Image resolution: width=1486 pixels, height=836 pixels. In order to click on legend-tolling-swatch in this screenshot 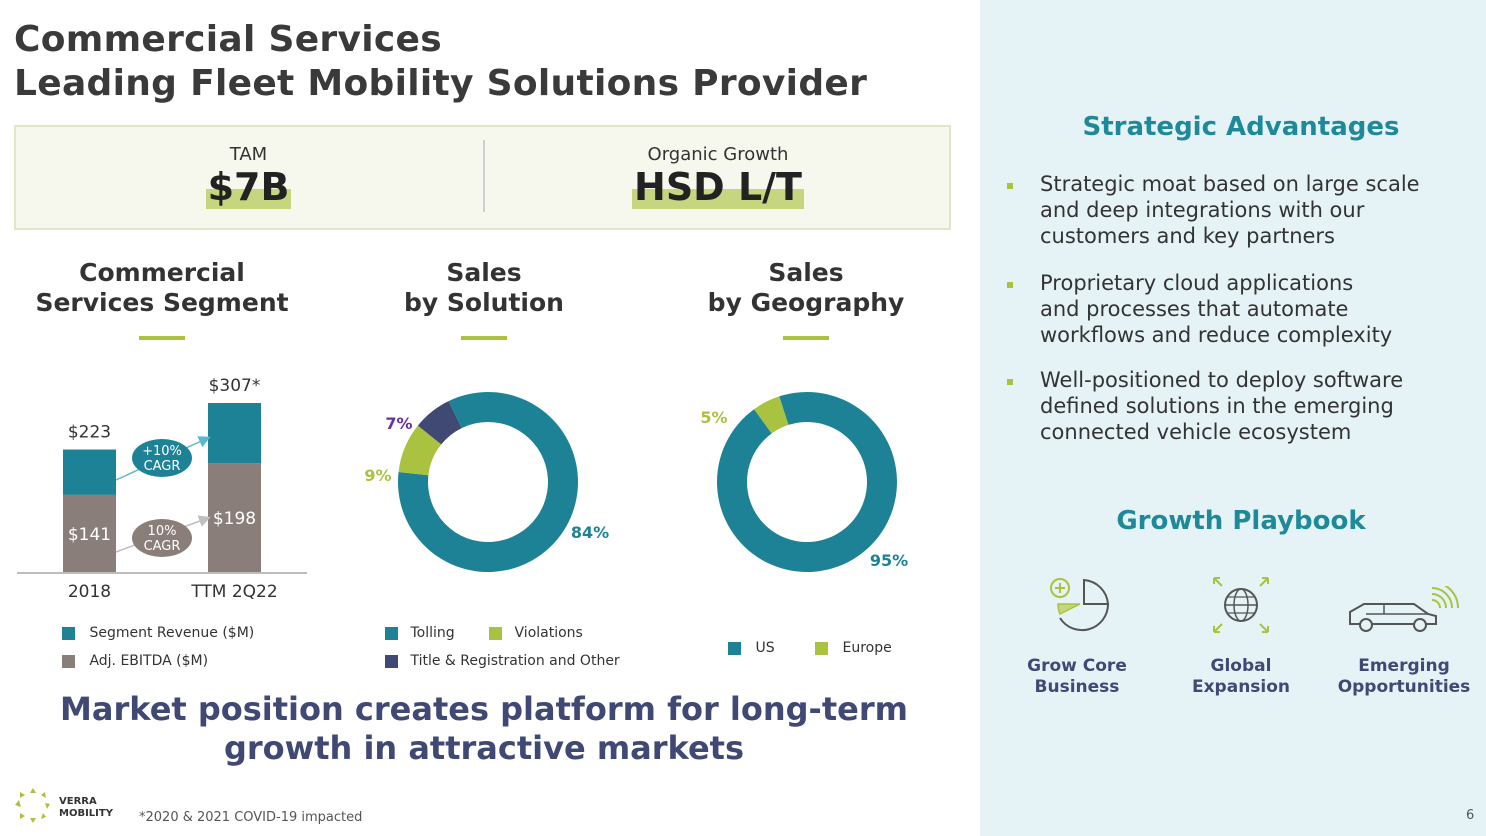, I will do `click(391, 633)`.